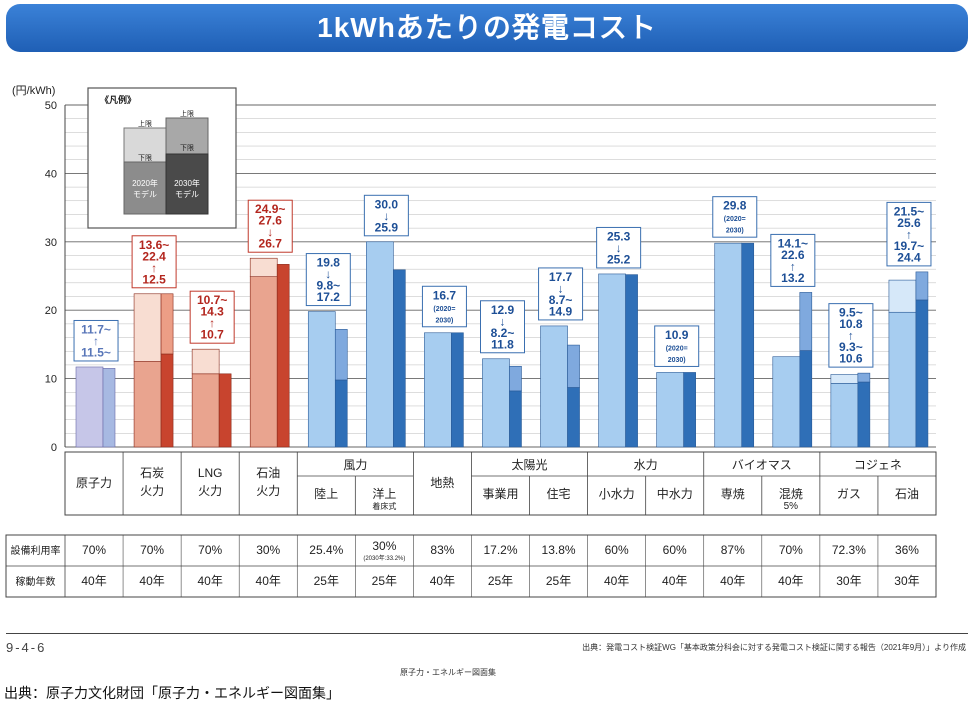  What do you see at coordinates (733, 550) in the screenshot?
I see `stats-cell: 87%` at bounding box center [733, 550].